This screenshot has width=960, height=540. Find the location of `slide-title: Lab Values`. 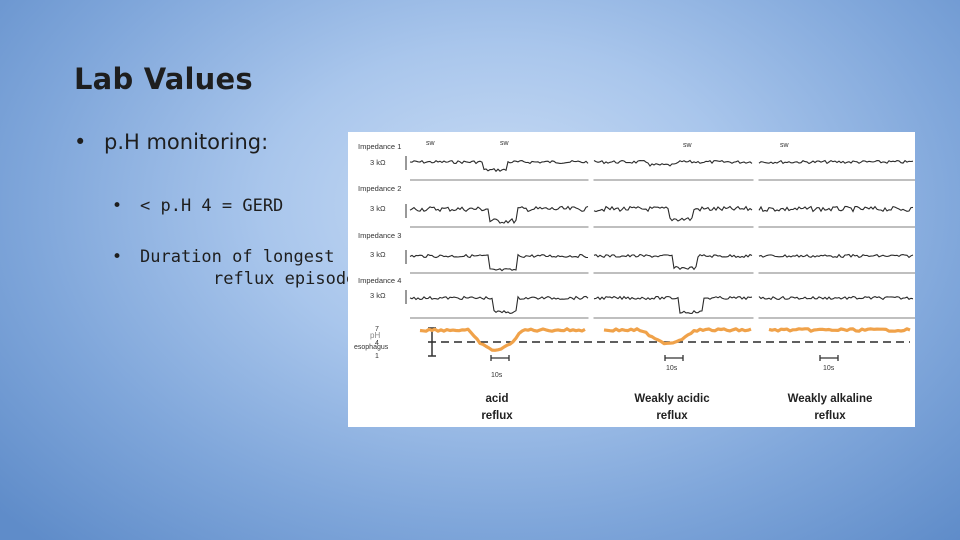

slide-title: Lab Values is located at coordinates (163, 79).